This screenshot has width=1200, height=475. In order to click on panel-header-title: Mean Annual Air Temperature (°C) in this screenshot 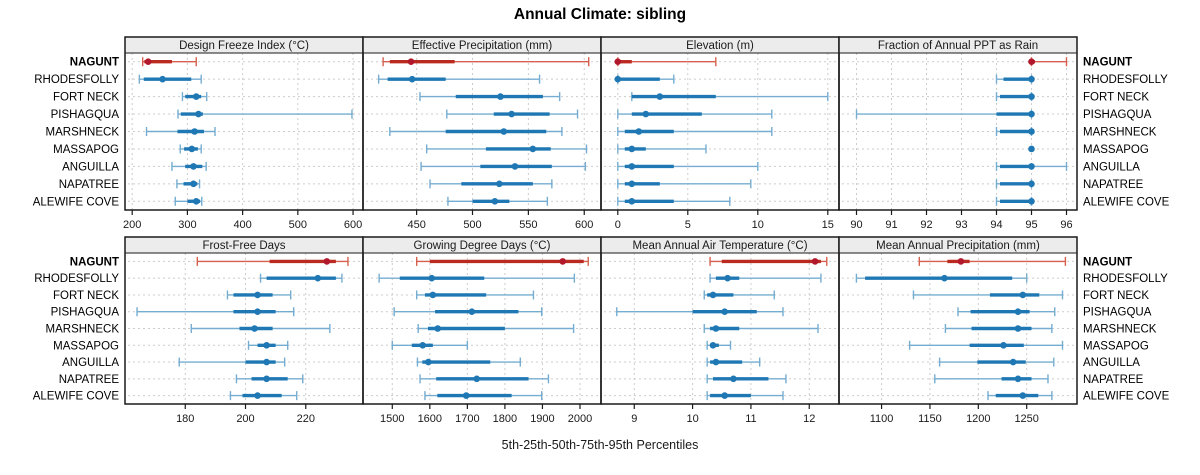, I will do `click(719, 246)`.